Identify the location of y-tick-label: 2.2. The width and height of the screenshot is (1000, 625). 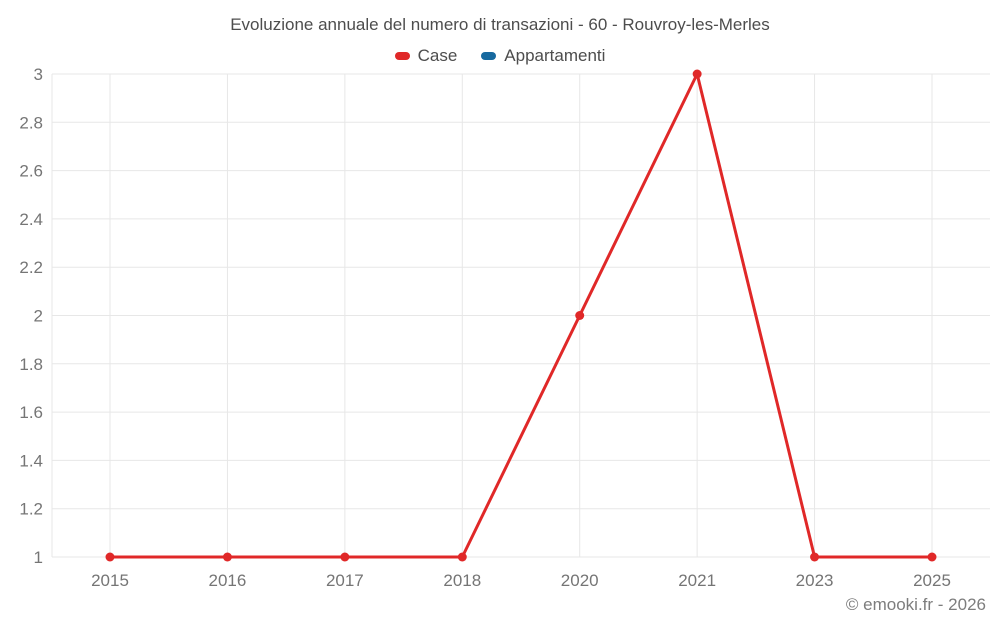
(31, 267).